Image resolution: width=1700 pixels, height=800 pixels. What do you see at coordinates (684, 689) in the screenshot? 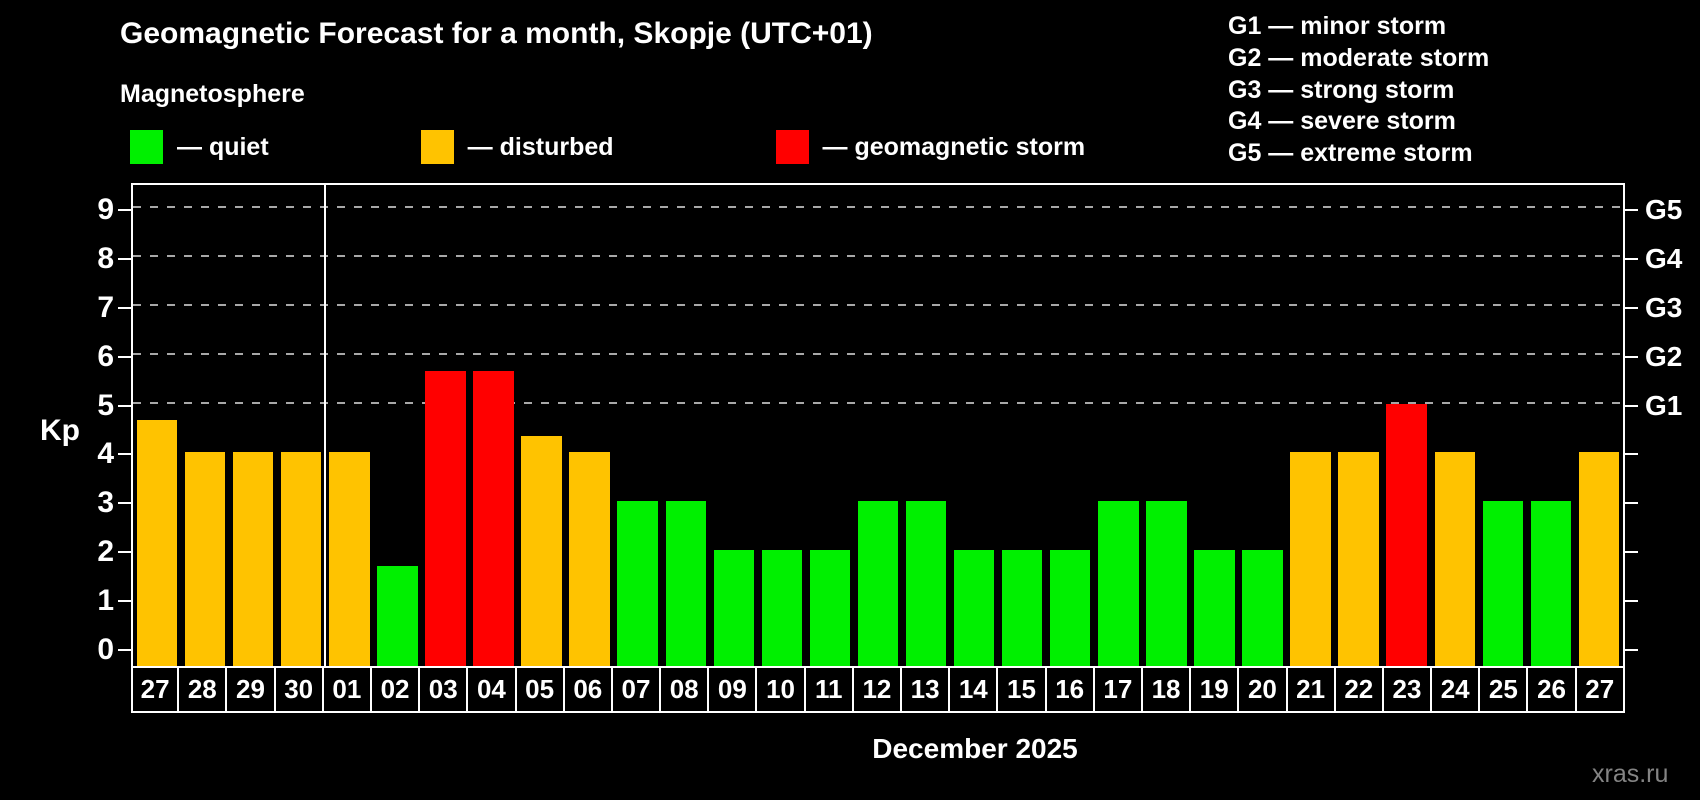
I see `day-label-11-08: 08` at bounding box center [684, 689].